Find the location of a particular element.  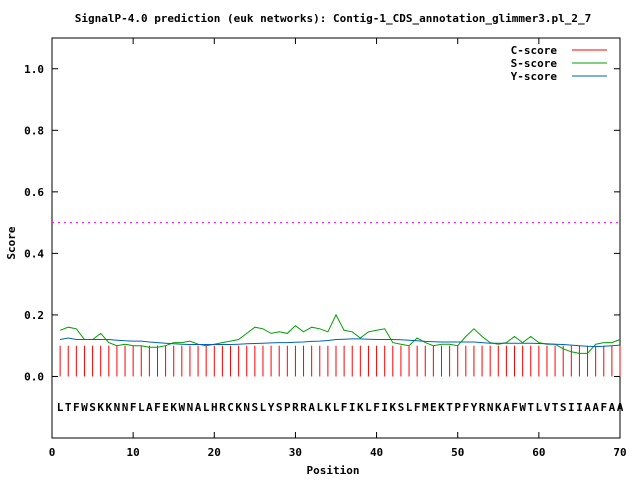

y-tick-label: 0.0 is located at coordinates (34, 376).